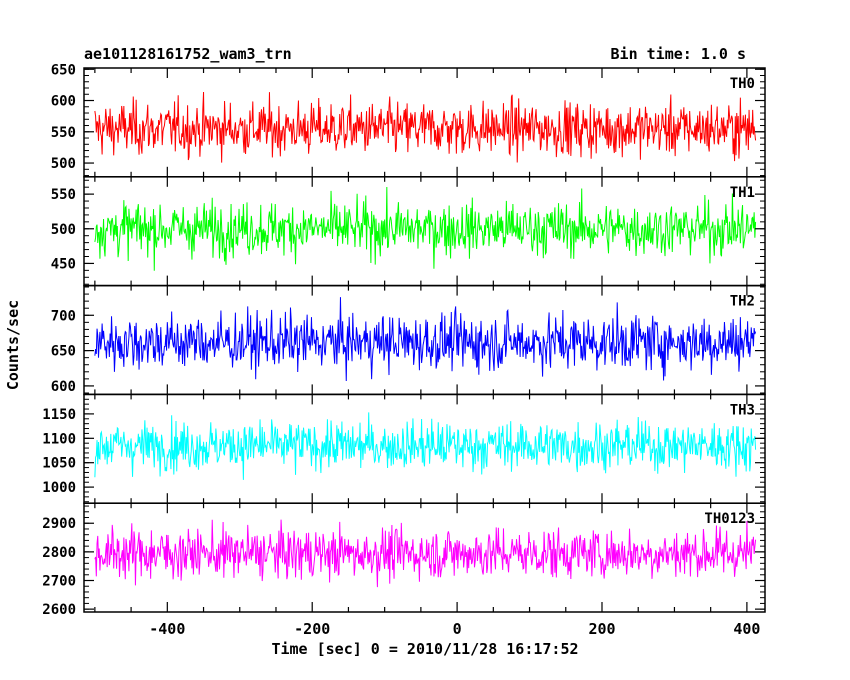  Describe the element at coordinates (59, 553) in the screenshot. I see `y-tick-label: 2800` at that location.